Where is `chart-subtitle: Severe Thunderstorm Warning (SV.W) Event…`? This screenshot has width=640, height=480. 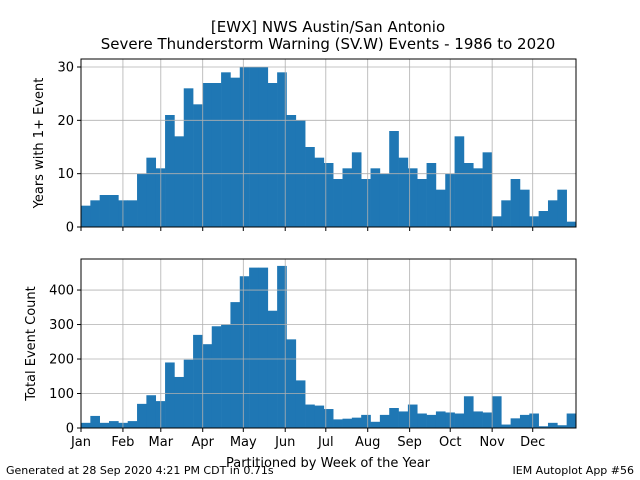 chart-subtitle: Severe Thunderstorm Warning (SV.W) Event… is located at coordinates (328, 44).